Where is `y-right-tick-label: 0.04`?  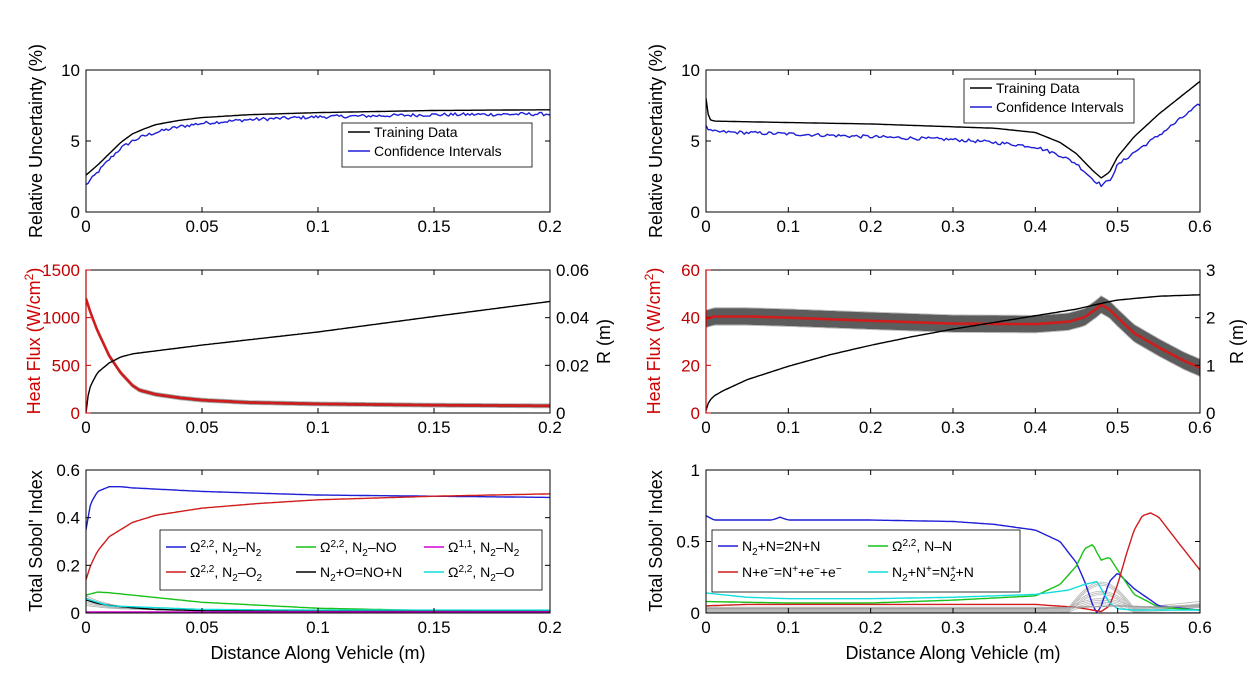 y-right-tick-label: 0.04 is located at coordinates (572, 318).